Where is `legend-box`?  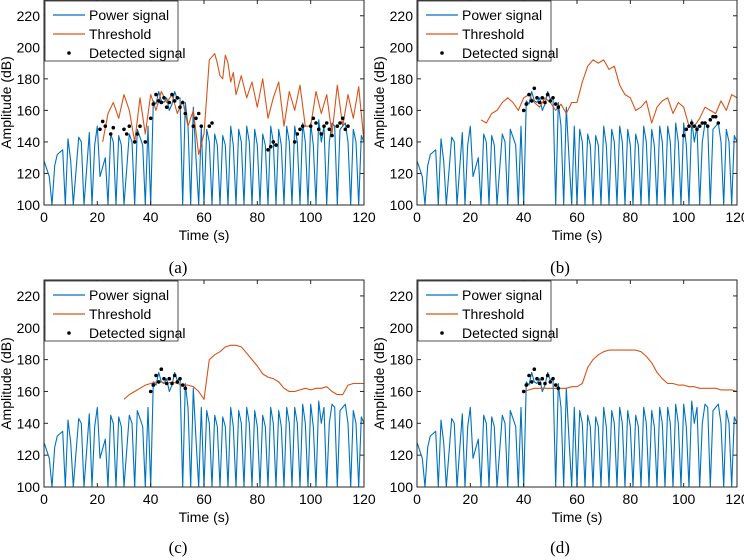
legend-box is located at coordinates (484, 311).